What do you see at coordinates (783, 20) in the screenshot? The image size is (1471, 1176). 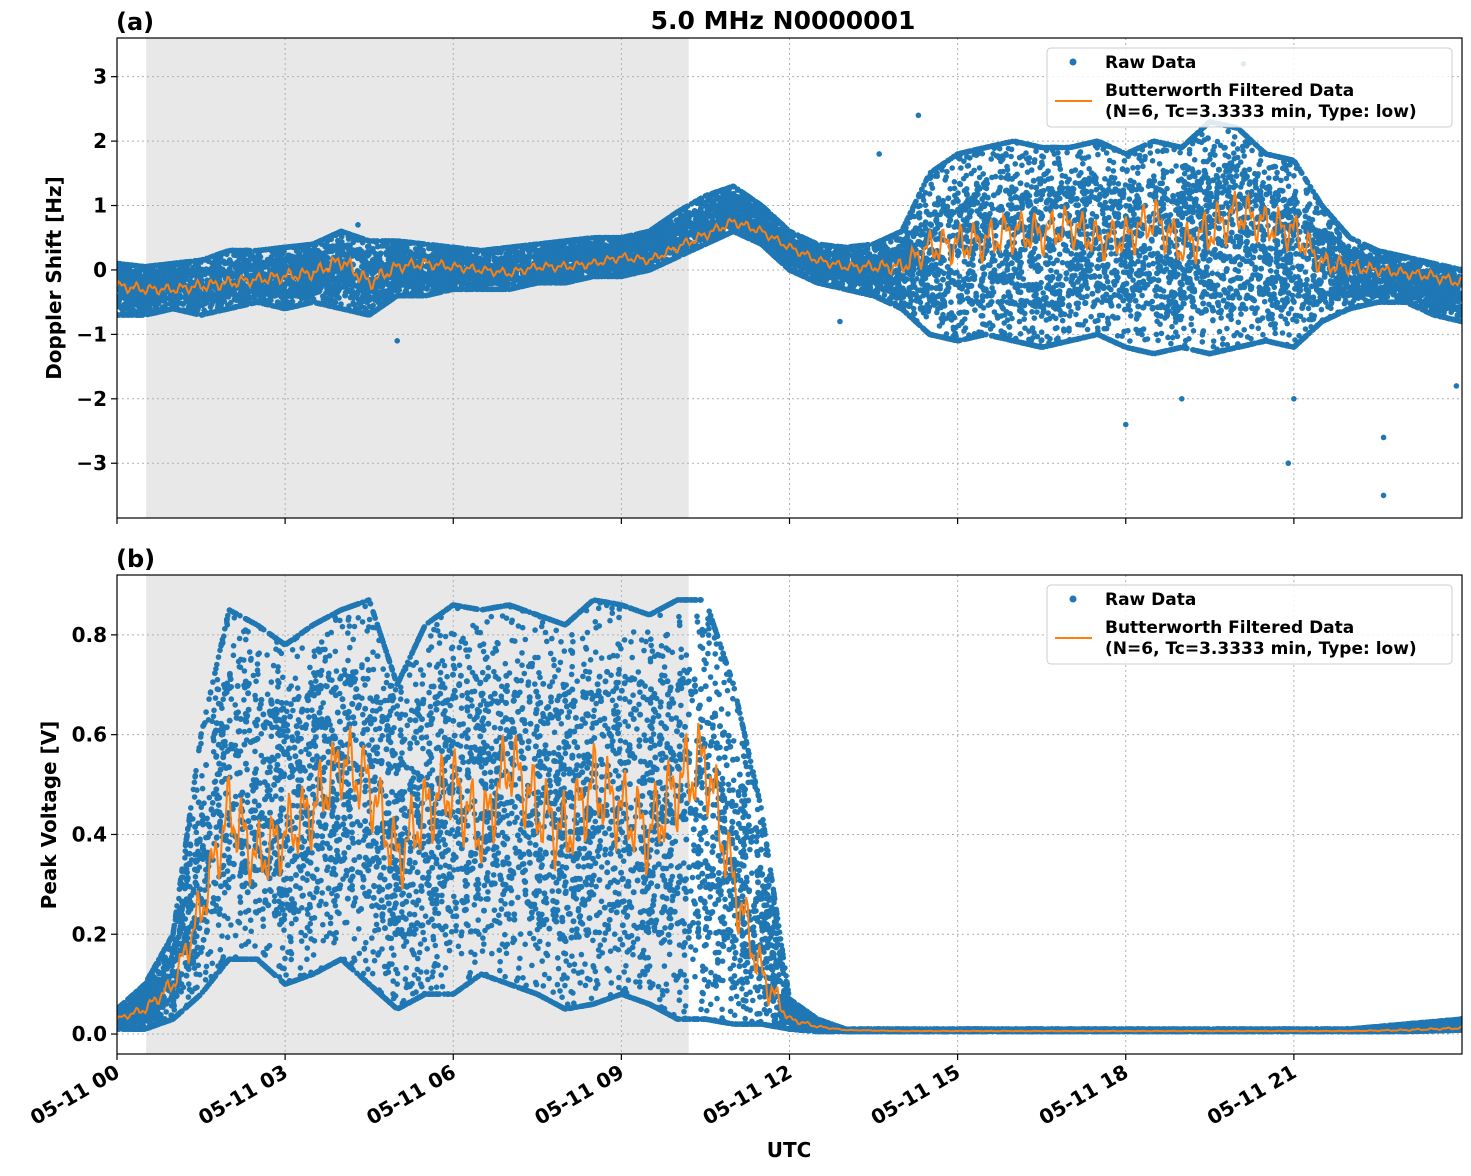 I see `figure-title: 5.0 MHz N0000001` at bounding box center [783, 20].